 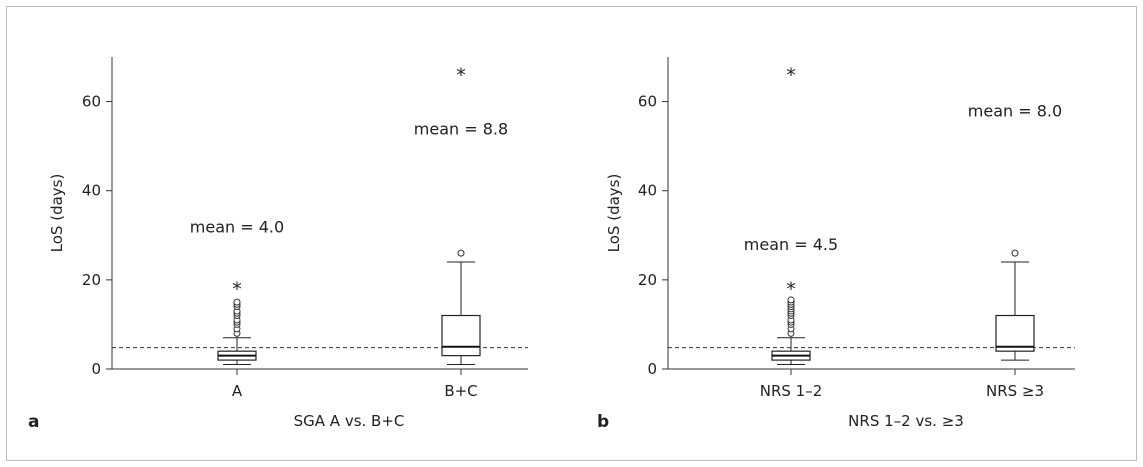 I want to click on mean-annotation: mean = 4.5, so click(x=791, y=244).